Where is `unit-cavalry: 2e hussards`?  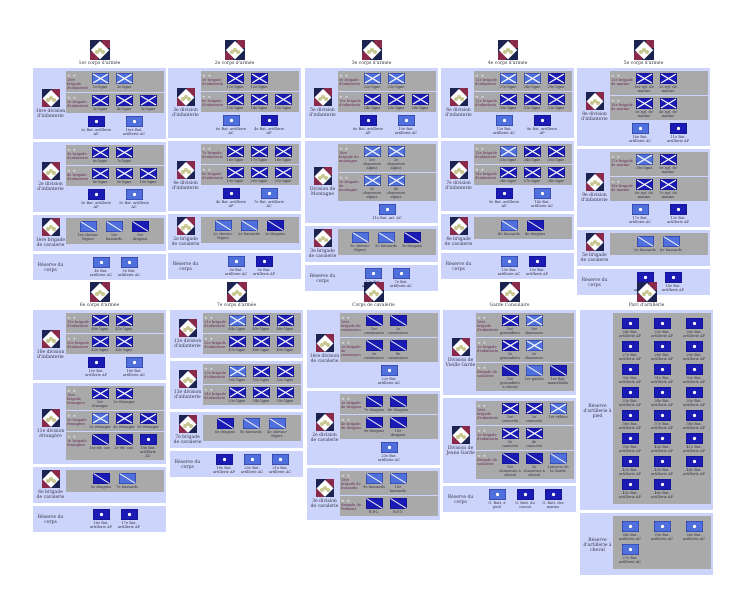 unit-cavalry: 2e hussards is located at coordinates (249, 230).